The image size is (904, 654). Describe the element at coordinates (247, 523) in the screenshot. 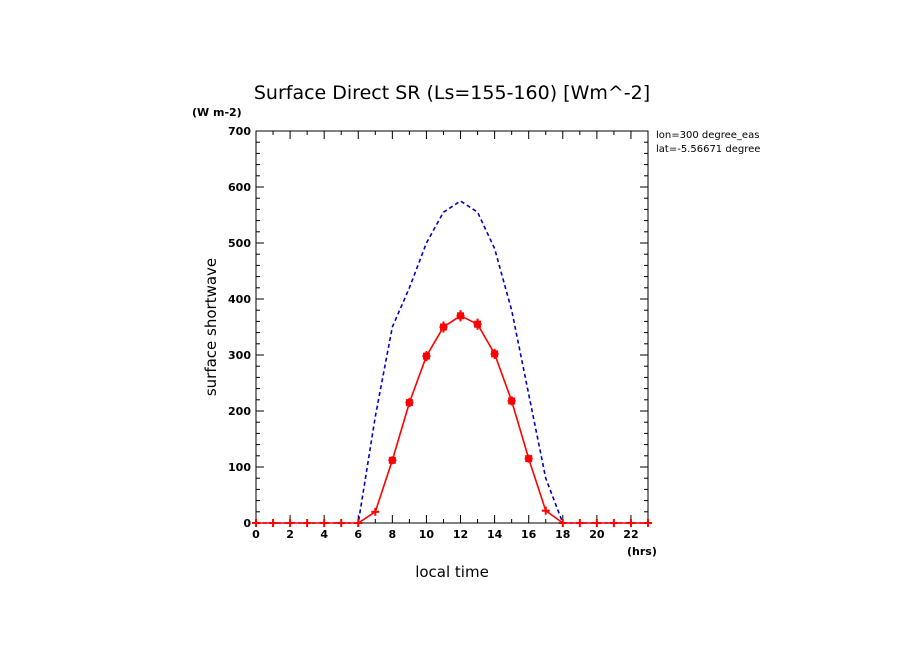

I see `y-tick-label: 0` at that location.